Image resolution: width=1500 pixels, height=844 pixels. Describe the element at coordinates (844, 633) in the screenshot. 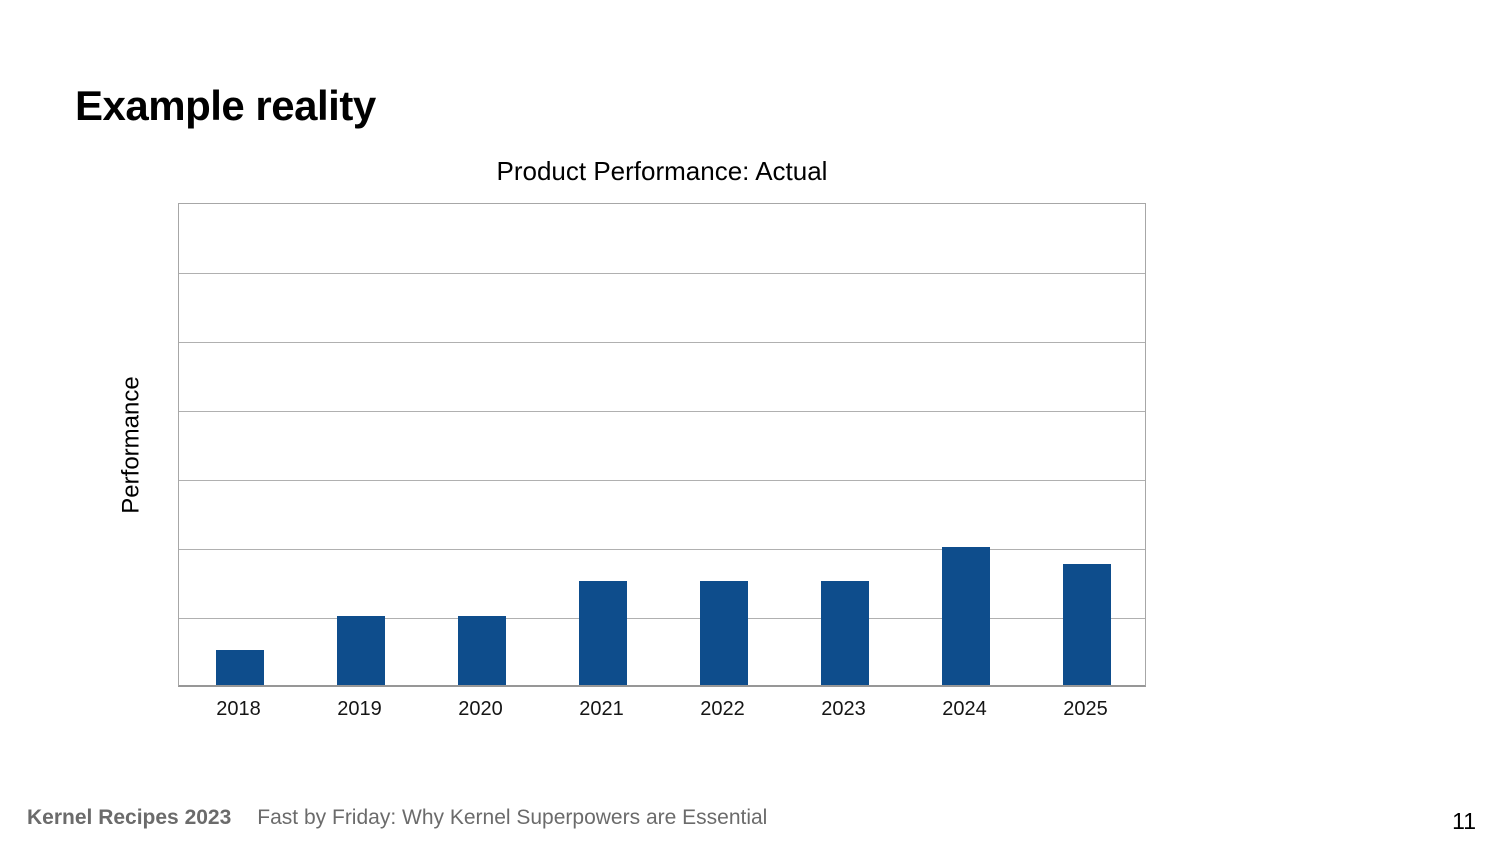

I see `bar-2023` at that location.